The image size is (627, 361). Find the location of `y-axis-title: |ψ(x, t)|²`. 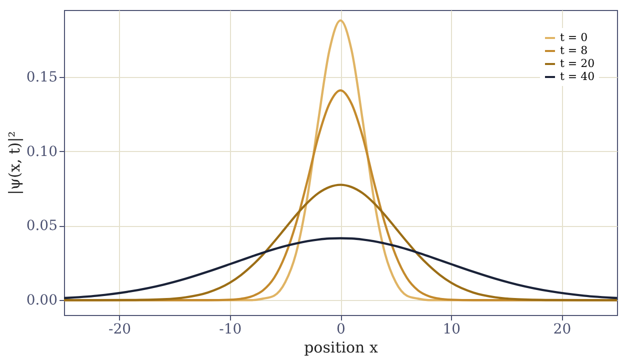

y-axis-title: |ψ(x, t)|² is located at coordinates (14, 163).